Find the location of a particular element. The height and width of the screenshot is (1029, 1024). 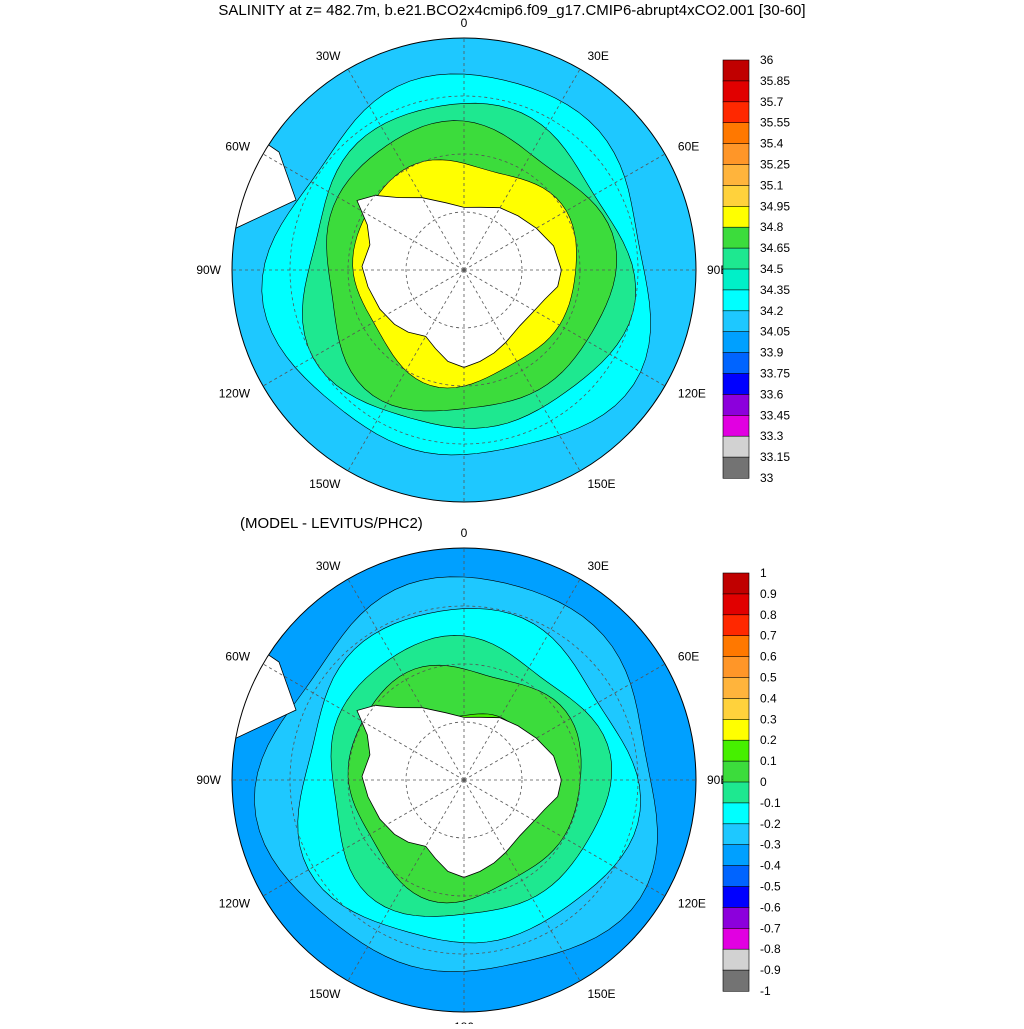

longitude-label: 180 is located at coordinates (464, 1022).